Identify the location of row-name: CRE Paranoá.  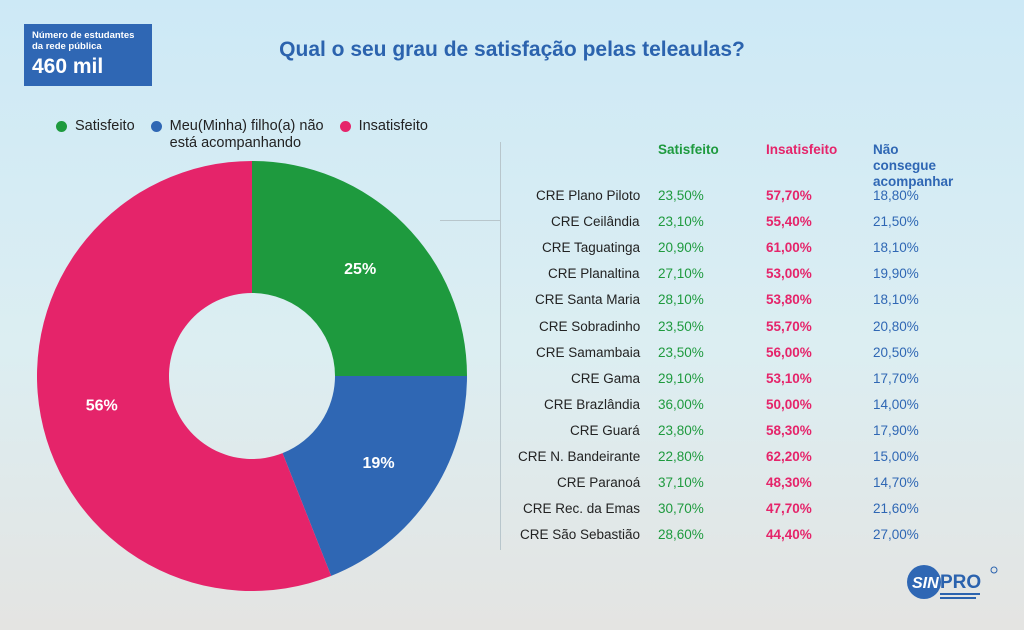
(599, 483).